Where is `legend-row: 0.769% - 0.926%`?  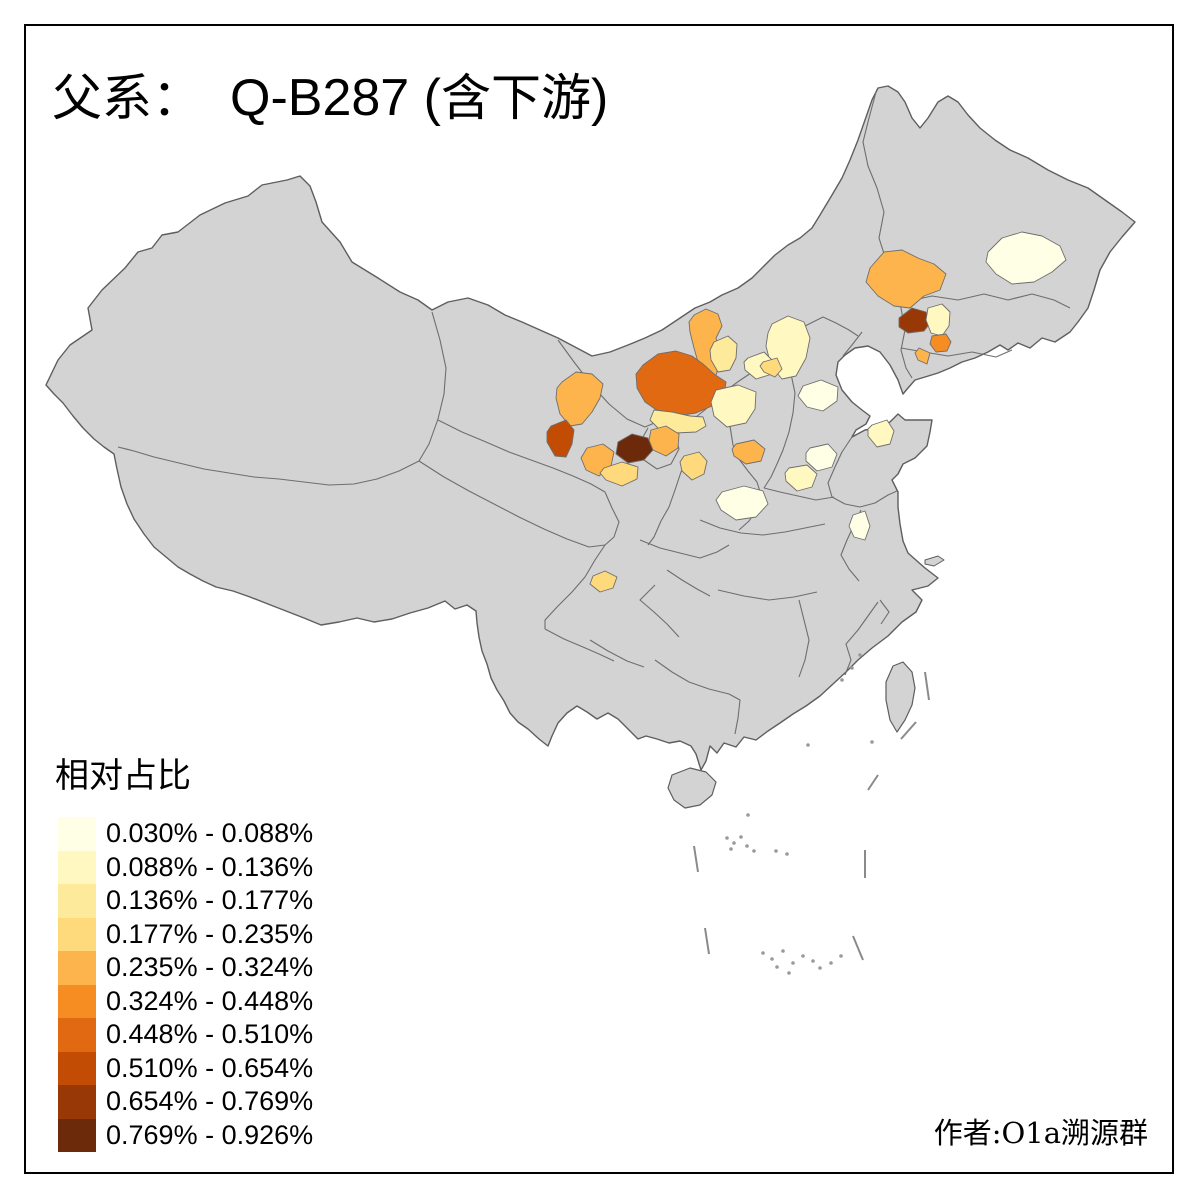
legend-row: 0.769% - 0.926% is located at coordinates (186, 1135).